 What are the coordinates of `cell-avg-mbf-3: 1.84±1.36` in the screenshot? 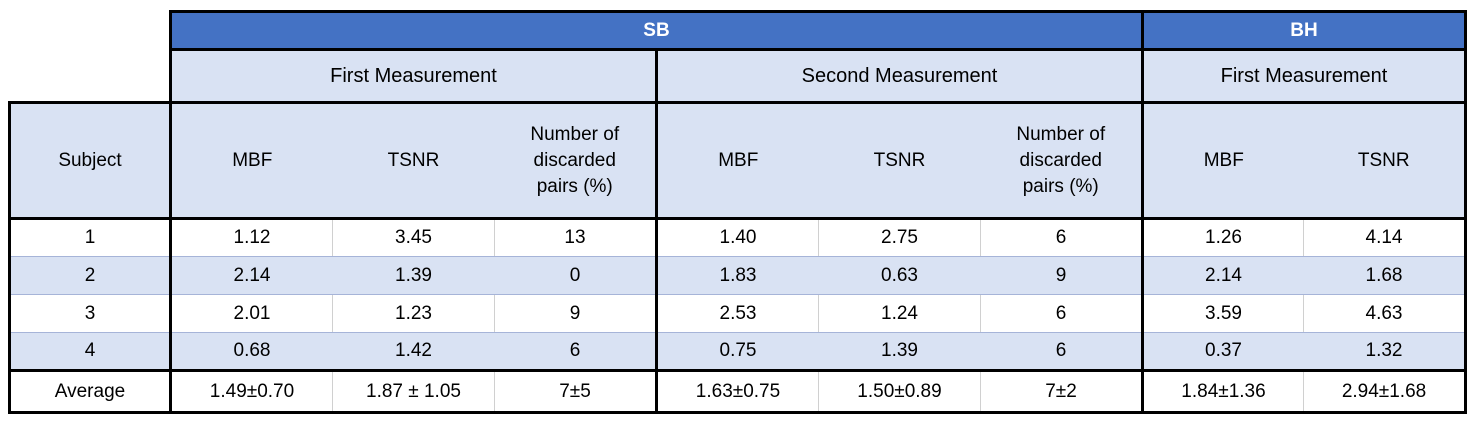 It's located at (1223, 391).